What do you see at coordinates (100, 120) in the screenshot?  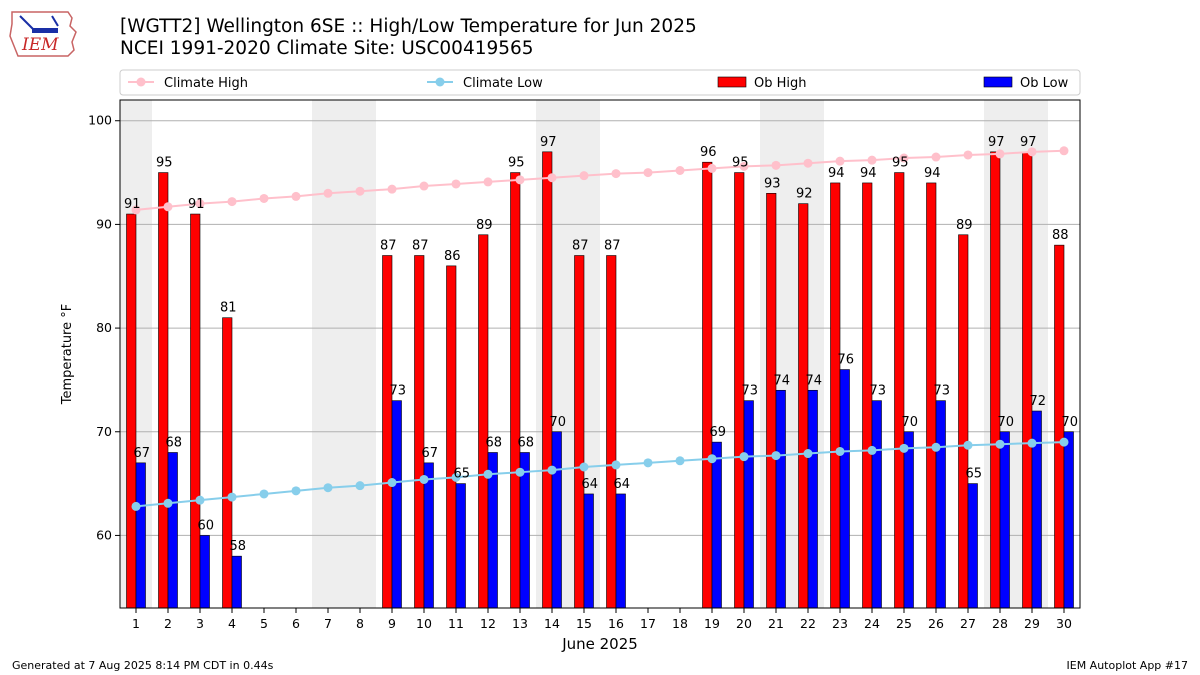 I see `y-tick-label: 100` at bounding box center [100, 120].